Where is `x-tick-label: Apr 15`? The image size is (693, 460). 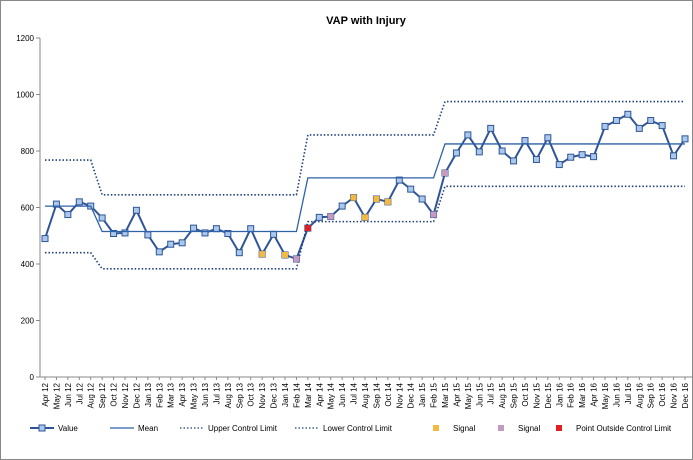 x-tick-label: Apr 15 is located at coordinates (456, 394).